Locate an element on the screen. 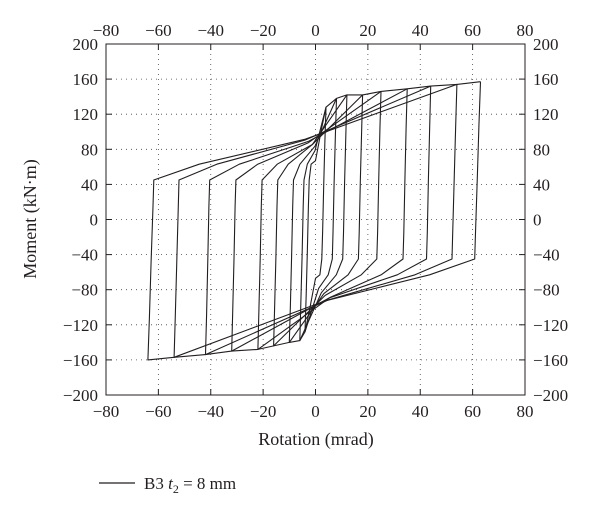  y-tick-label: −160 is located at coordinates (80, 360).